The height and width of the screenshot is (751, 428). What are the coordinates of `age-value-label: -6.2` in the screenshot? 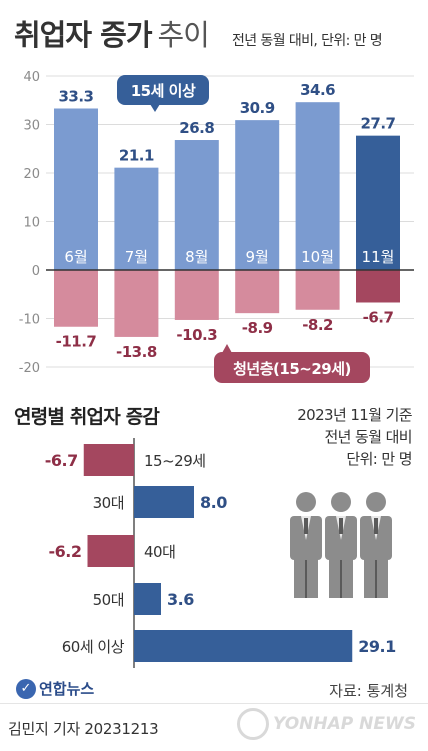 It's located at (65, 551).